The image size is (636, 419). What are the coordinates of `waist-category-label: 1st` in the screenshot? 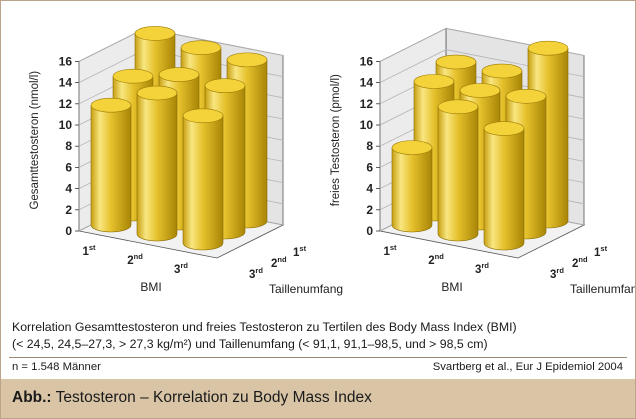 It's located at (300, 251).